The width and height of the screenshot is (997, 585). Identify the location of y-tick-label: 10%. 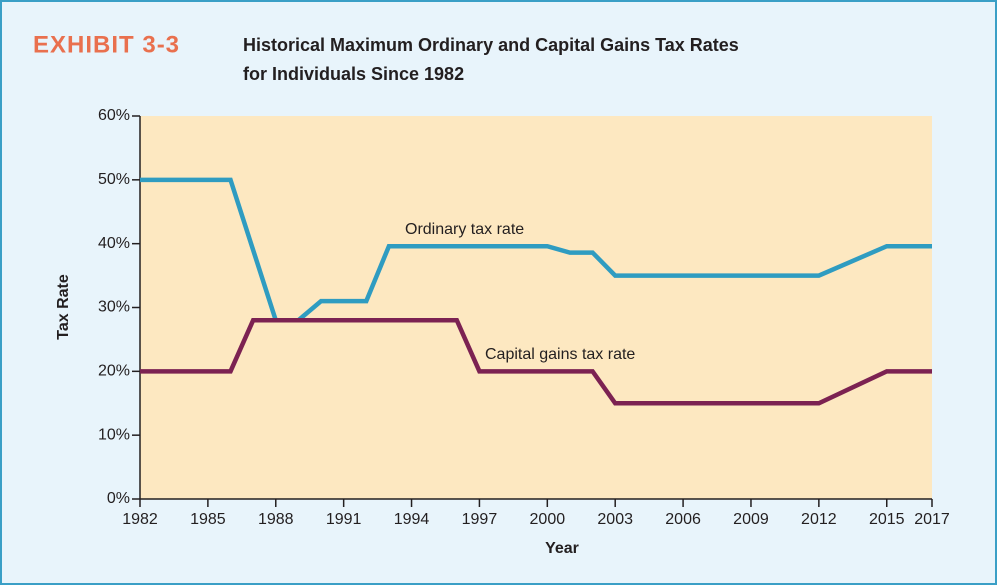
(114, 434).